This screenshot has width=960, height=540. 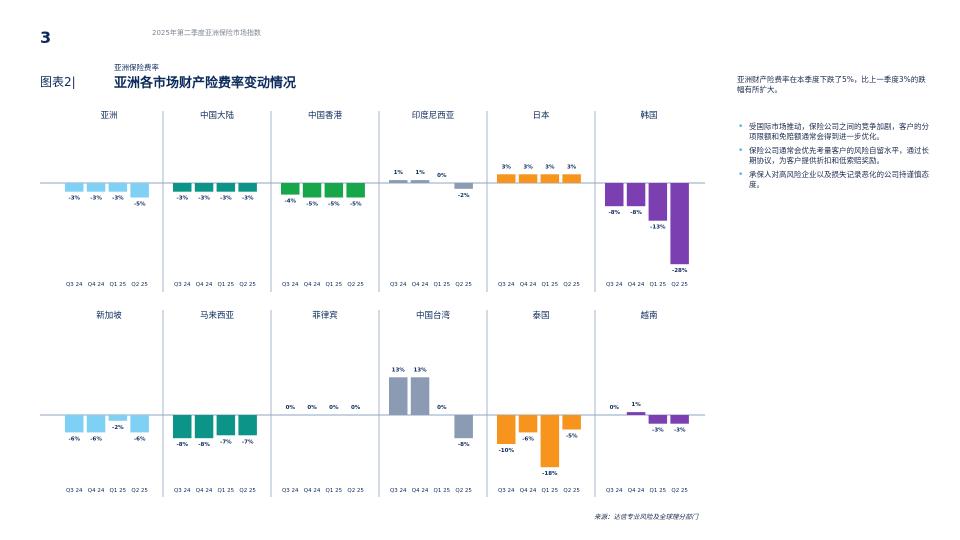 I want to click on report-title: 2025年第二季度亚洲保险市场指数, so click(x=206, y=33).